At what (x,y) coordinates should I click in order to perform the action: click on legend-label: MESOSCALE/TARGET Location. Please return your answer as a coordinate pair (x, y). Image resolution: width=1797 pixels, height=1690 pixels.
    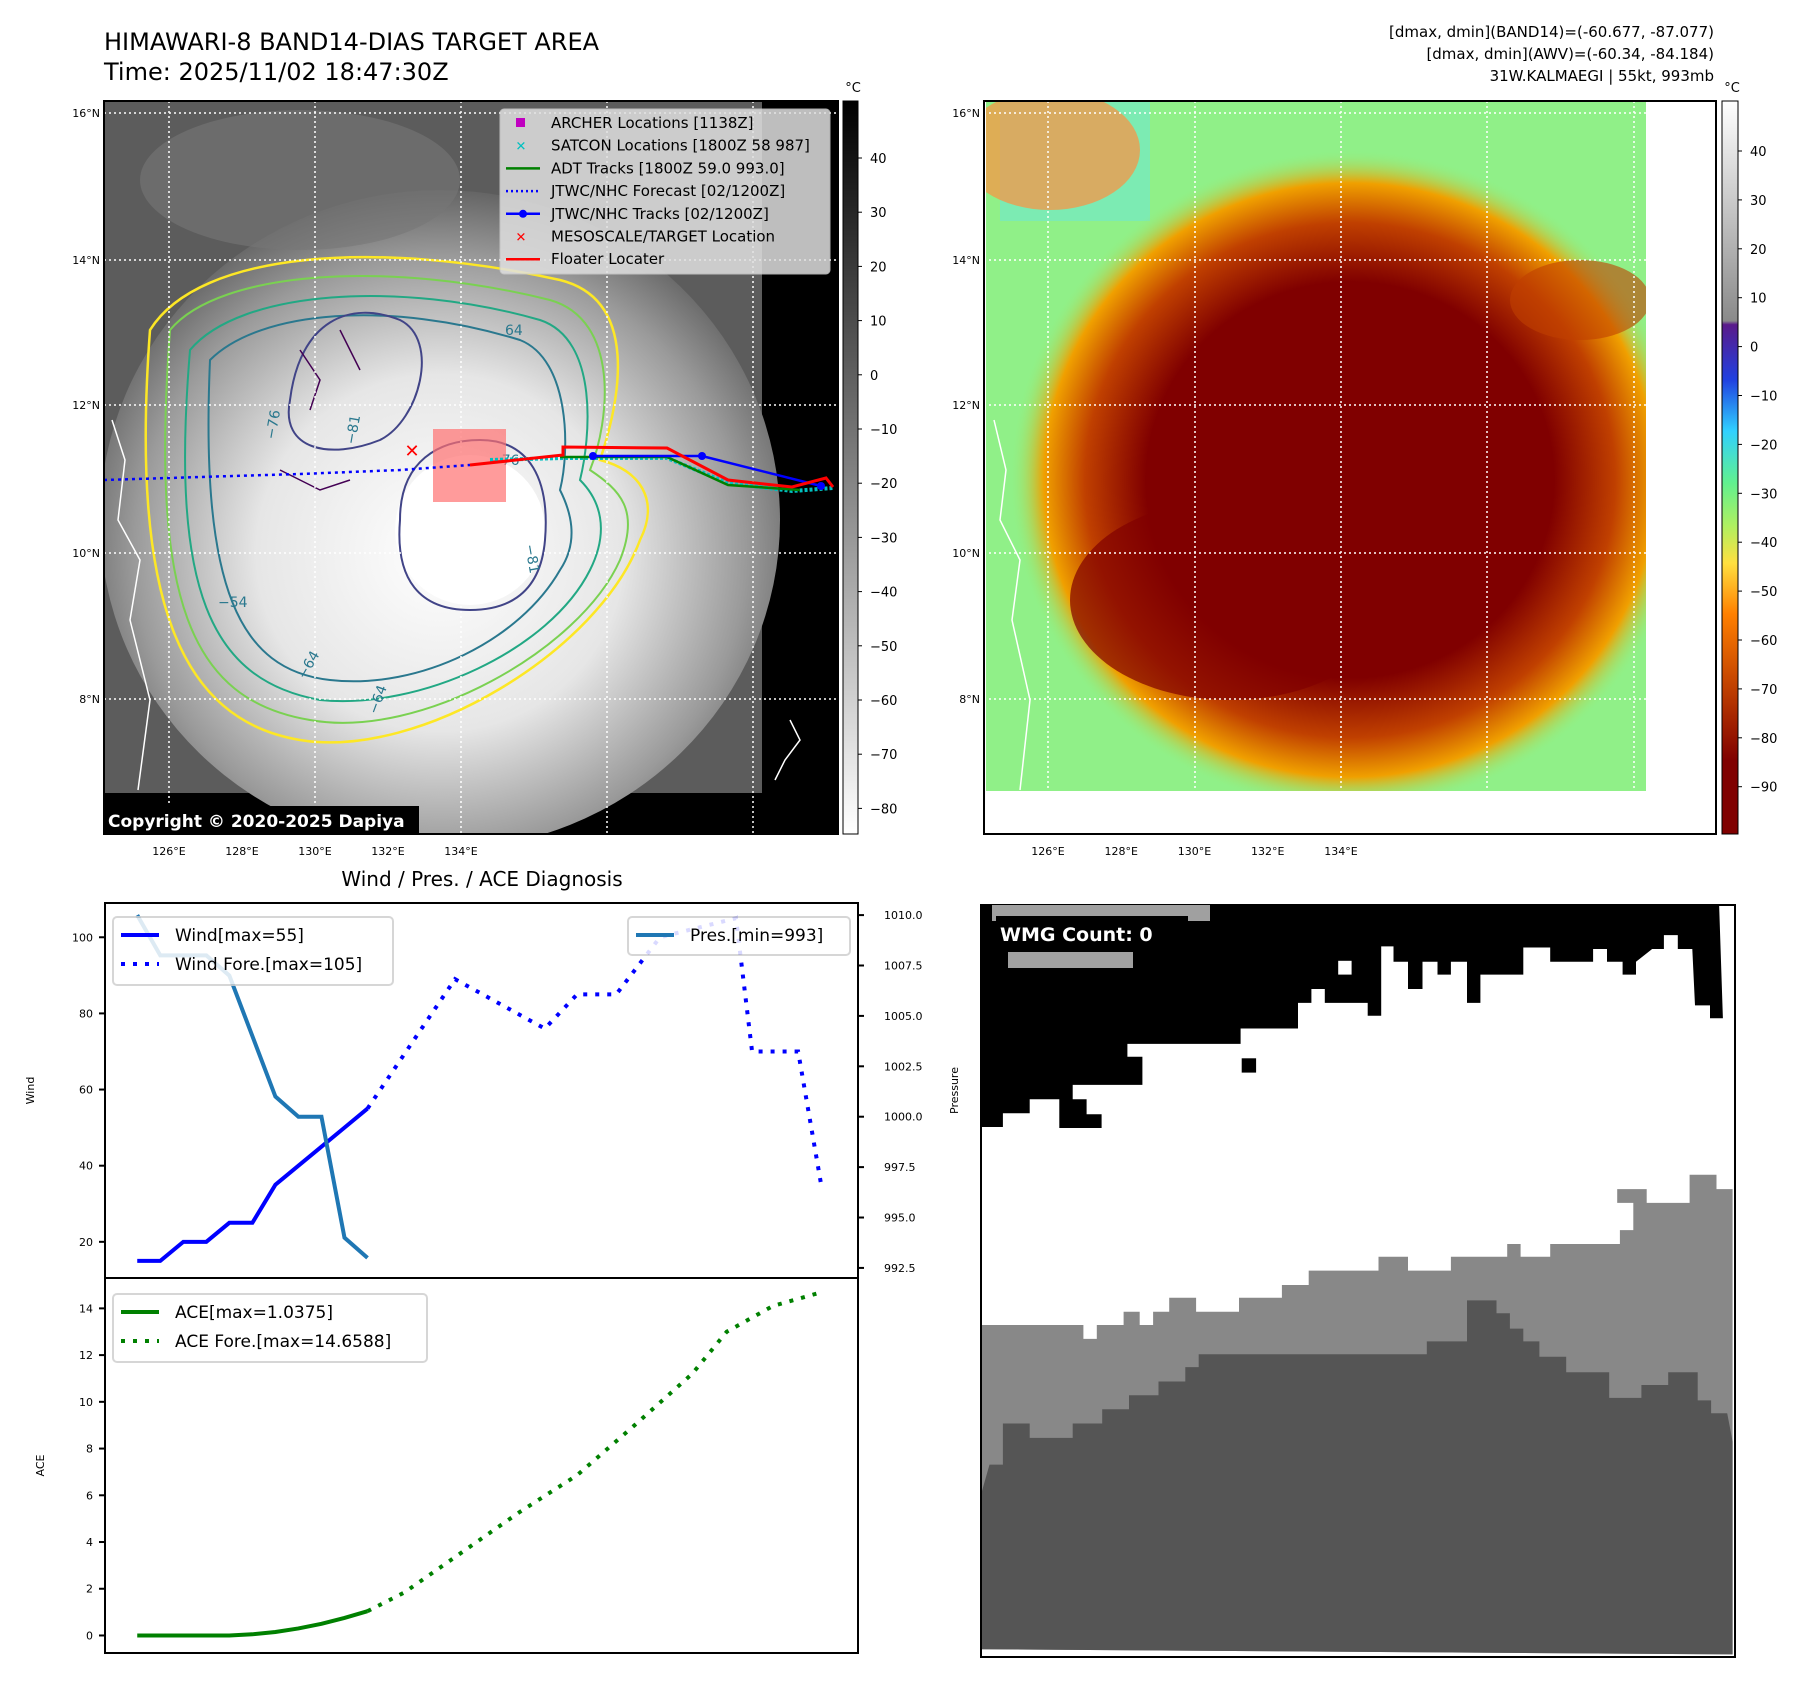
    Looking at the image, I should click on (663, 237).